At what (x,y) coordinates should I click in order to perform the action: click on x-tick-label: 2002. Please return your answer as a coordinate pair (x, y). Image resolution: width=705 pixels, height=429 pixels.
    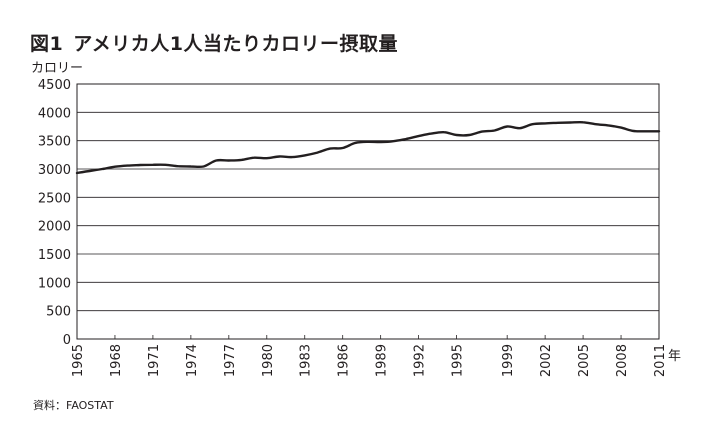
    Looking at the image, I should click on (546, 360).